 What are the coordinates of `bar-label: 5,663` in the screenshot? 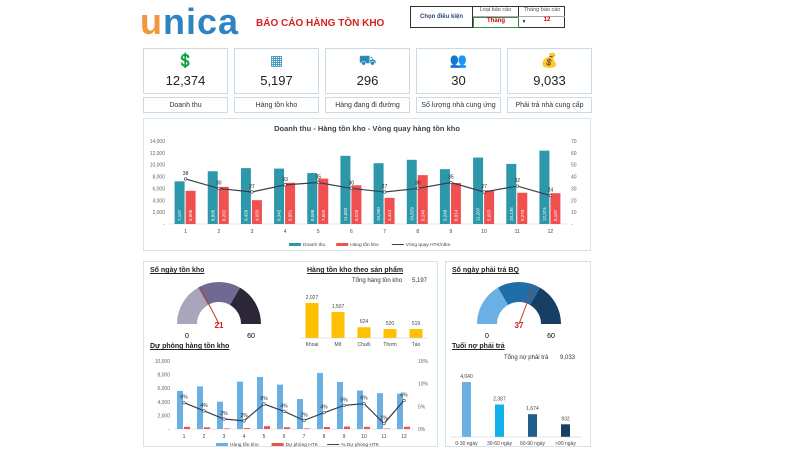 It's located at (489, 215).